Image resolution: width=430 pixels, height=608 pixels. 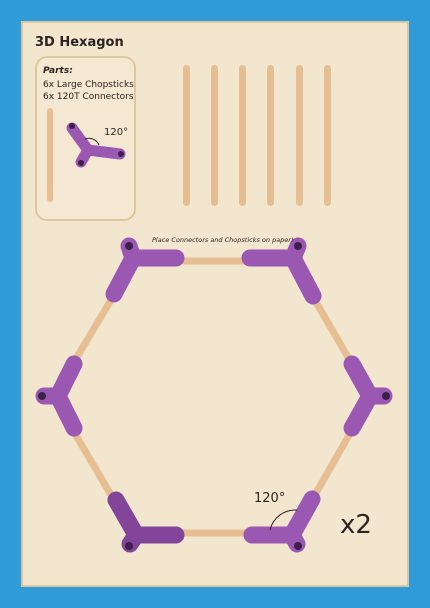 I want to click on hex-edge-upper-right, so click(x=332, y=330).